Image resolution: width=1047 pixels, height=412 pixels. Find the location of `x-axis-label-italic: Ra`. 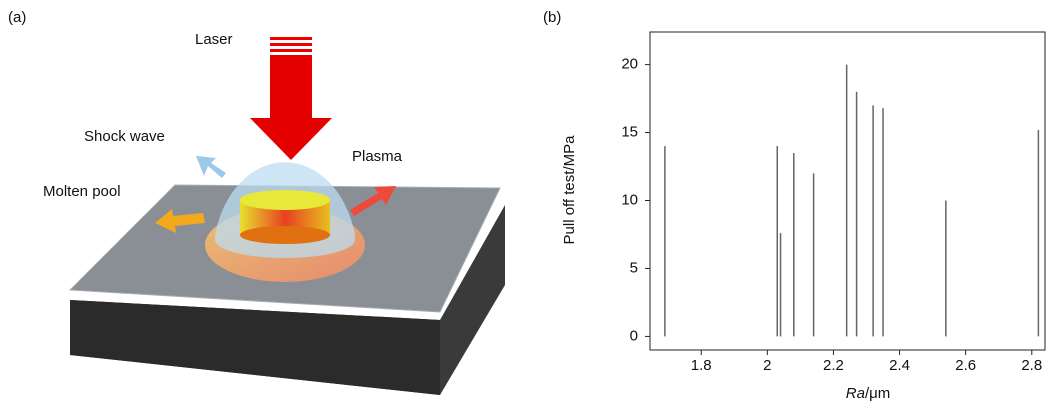

x-axis-label-italic: Ra is located at coordinates (855, 393).